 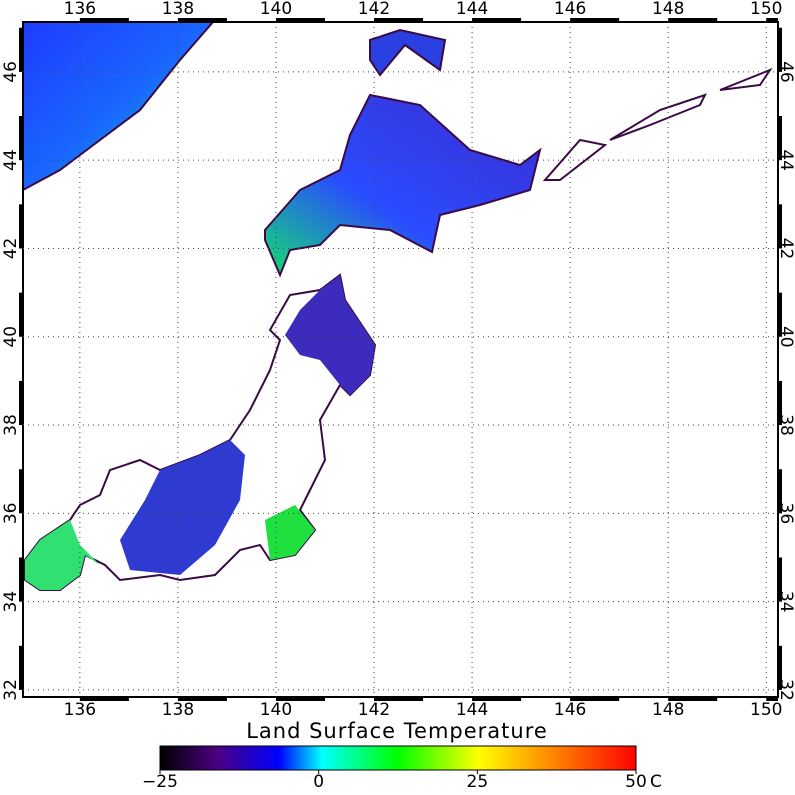 What do you see at coordinates (160, 782) in the screenshot?
I see `colorbar-tick-label: −25` at bounding box center [160, 782].